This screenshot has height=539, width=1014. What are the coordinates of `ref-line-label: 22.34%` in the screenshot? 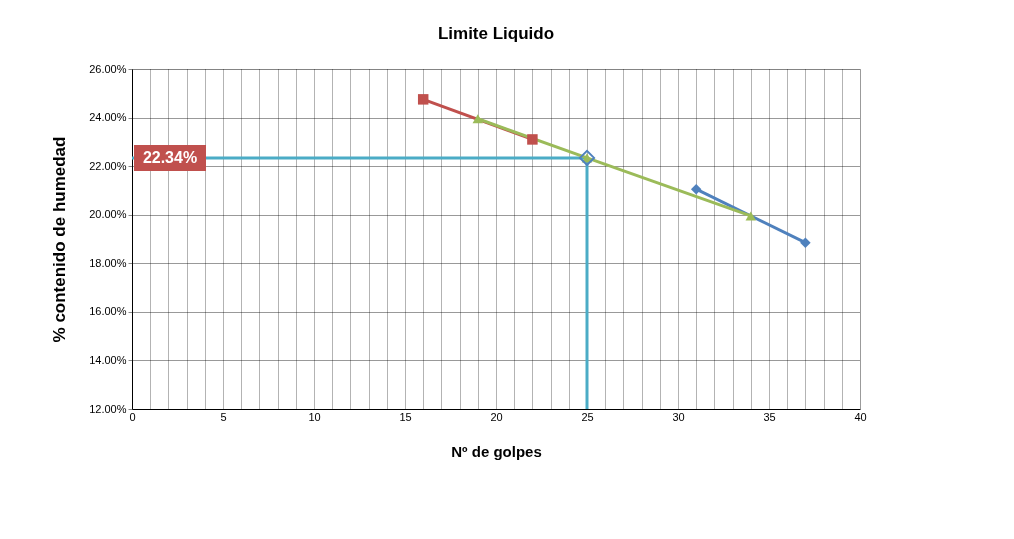 It's located at (170, 157).